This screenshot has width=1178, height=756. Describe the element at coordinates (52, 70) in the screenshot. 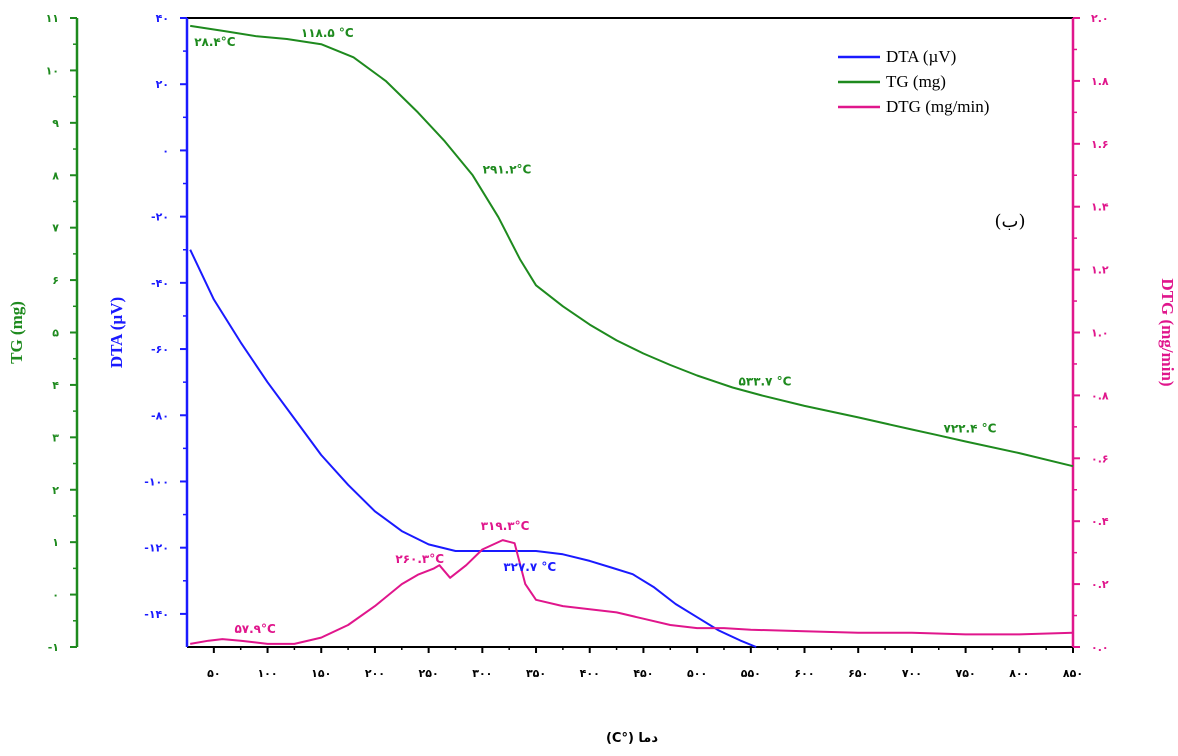

I see `tg-tick-label: ۱۰` at that location.